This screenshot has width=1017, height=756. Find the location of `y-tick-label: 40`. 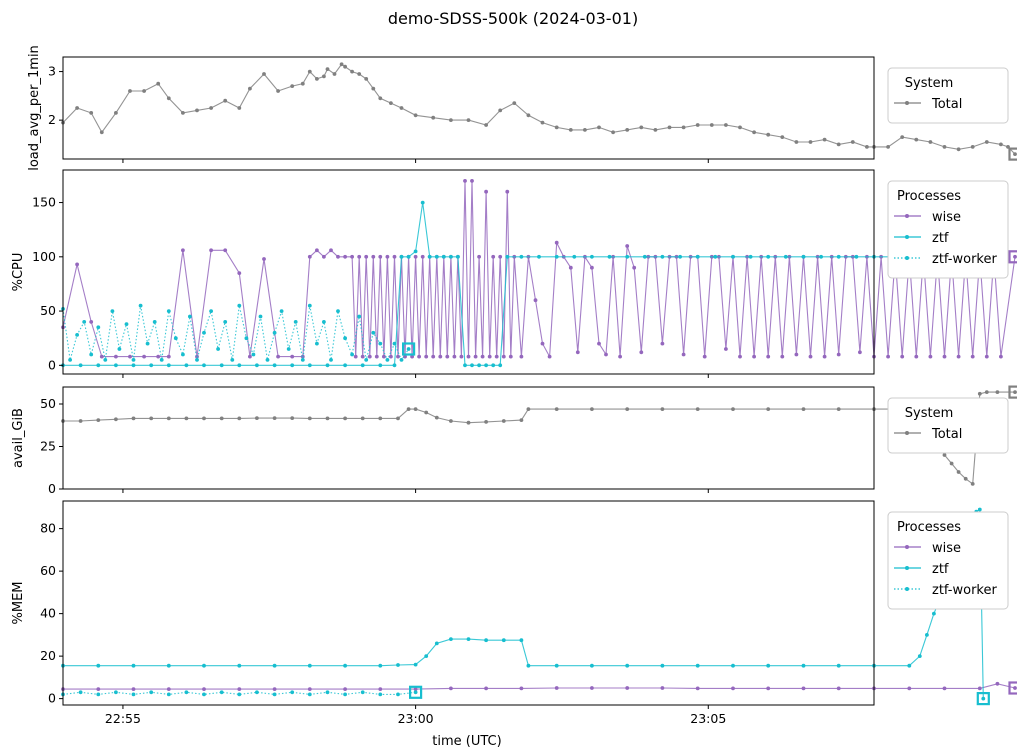

y-tick-label: 40 is located at coordinates (48, 613).